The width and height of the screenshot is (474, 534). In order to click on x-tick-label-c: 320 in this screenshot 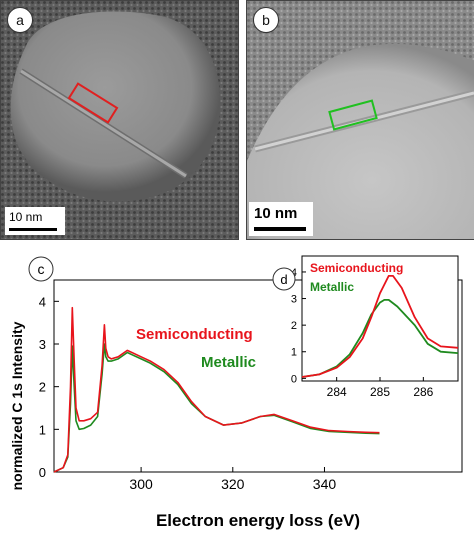, I will do `click(233, 484)`.